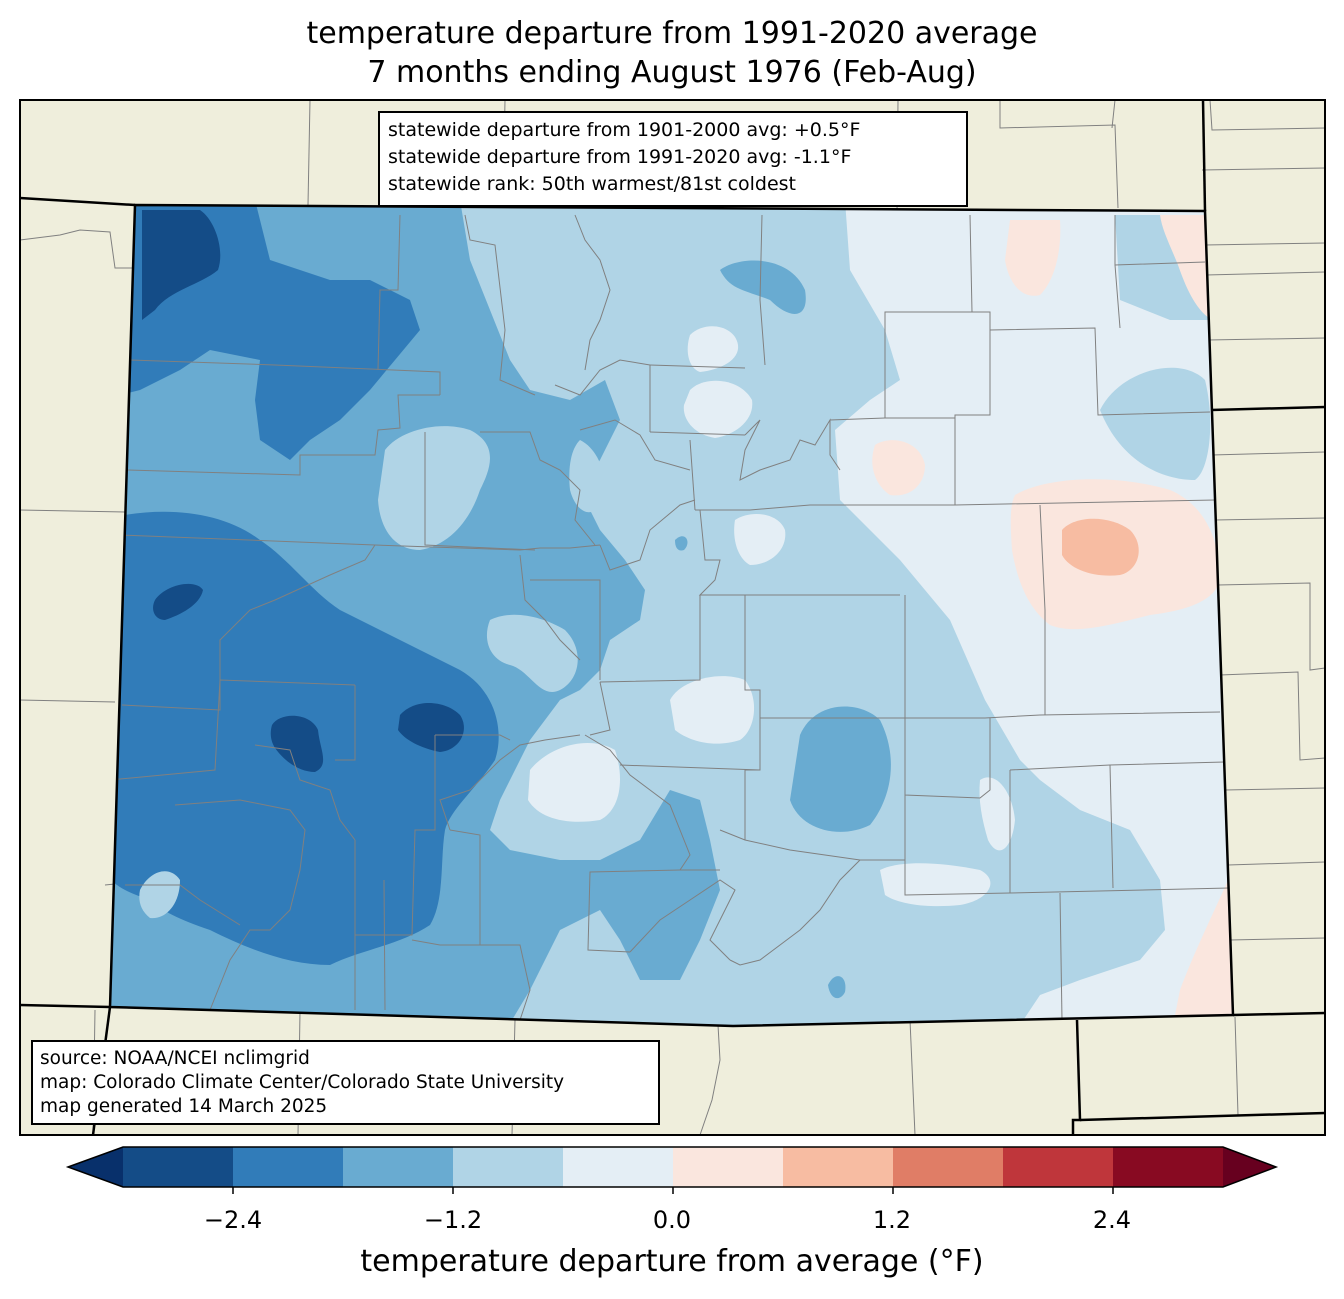 This screenshot has width=1344, height=1299. Describe the element at coordinates (184, 1106) in the screenshot. I see `map-generated-line: map generated 14 March 2025` at that location.